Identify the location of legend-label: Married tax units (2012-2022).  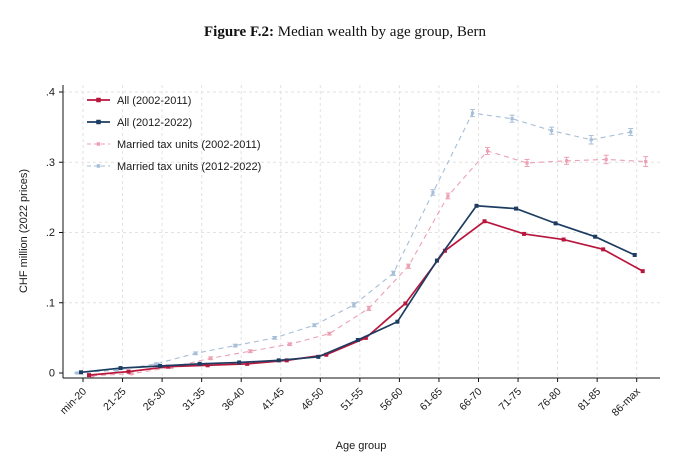
(189, 167).